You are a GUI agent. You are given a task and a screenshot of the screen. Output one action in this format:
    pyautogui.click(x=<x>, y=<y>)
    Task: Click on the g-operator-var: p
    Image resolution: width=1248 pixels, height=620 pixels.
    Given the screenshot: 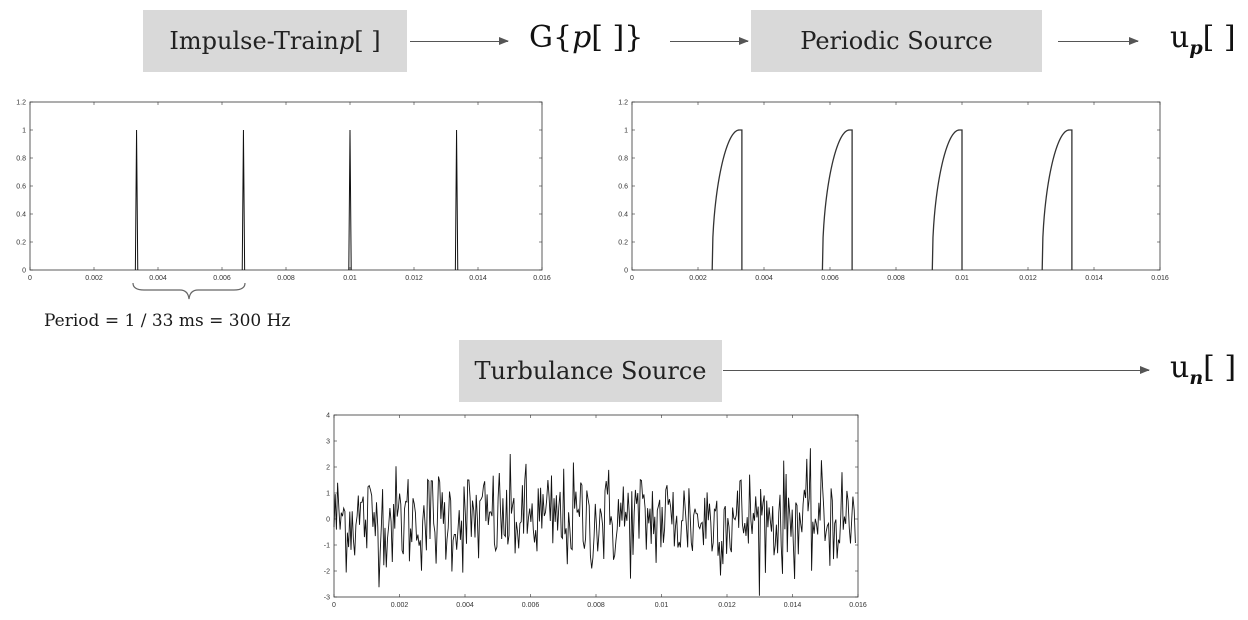 What is the action you would take?
    pyautogui.click(x=582, y=37)
    